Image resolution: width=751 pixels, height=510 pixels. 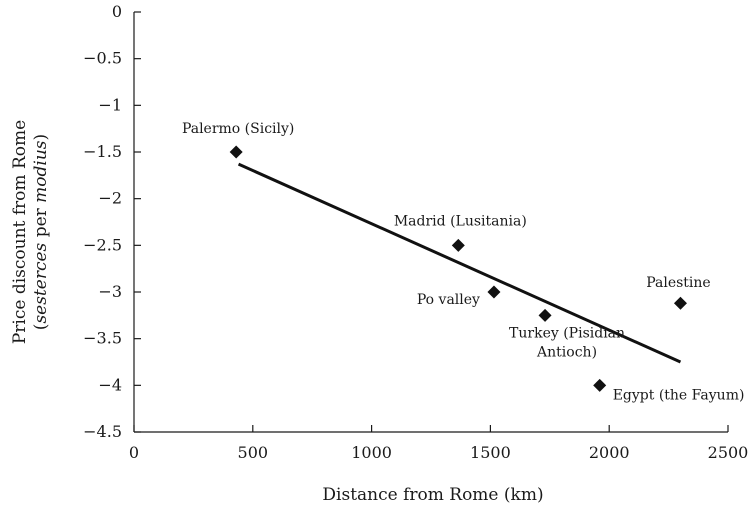 What do you see at coordinates (371, 452) in the screenshot?
I see `x-tick-label: 1000` at bounding box center [371, 452].